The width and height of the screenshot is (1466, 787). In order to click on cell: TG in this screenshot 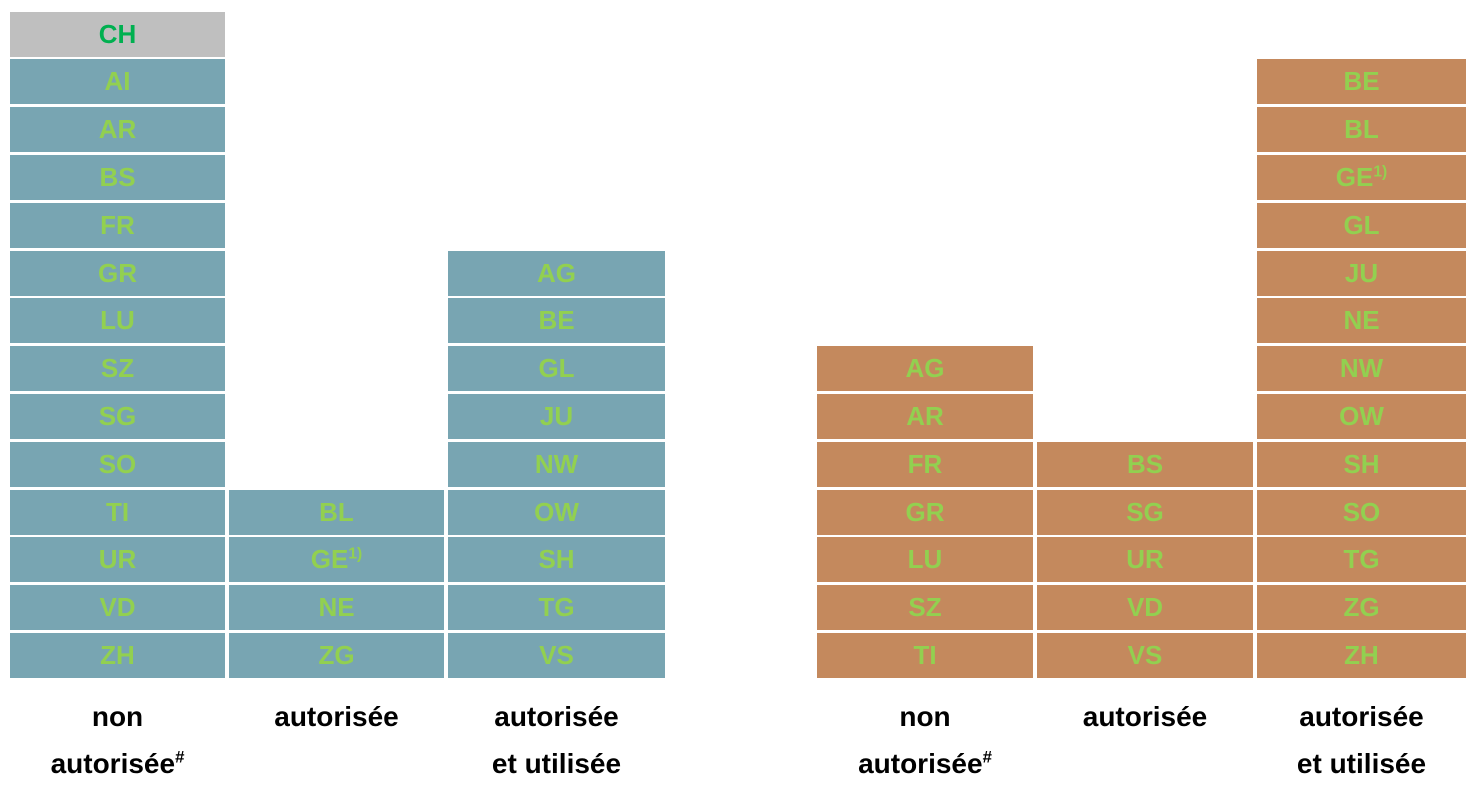, I will do `click(556, 608)`.